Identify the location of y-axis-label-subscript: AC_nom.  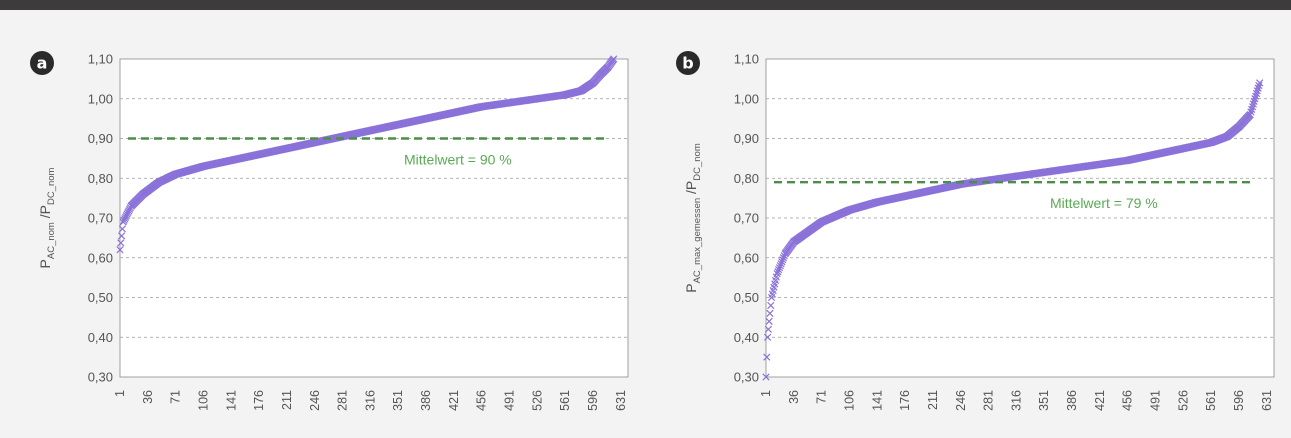
(51, 240).